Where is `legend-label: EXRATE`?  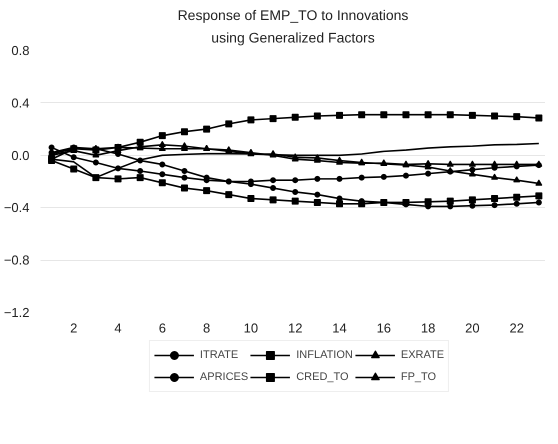
legend-label: EXRATE is located at coordinates (422, 355).